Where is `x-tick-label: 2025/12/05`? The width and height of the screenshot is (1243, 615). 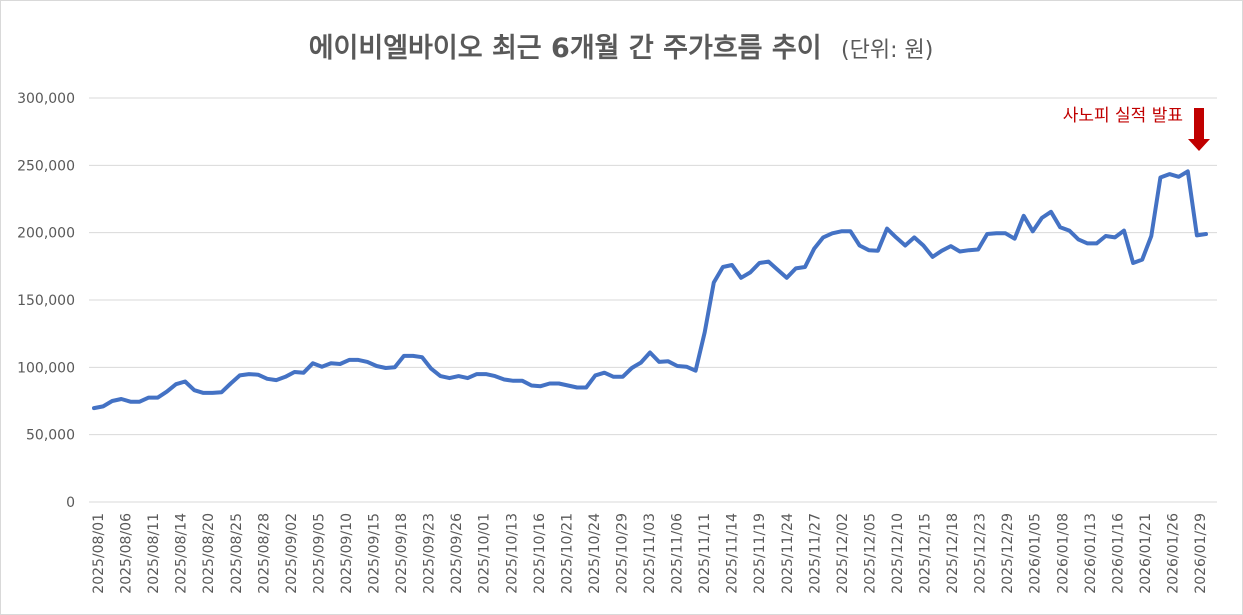 x-tick-label: 2025/12/05 is located at coordinates (870, 553).